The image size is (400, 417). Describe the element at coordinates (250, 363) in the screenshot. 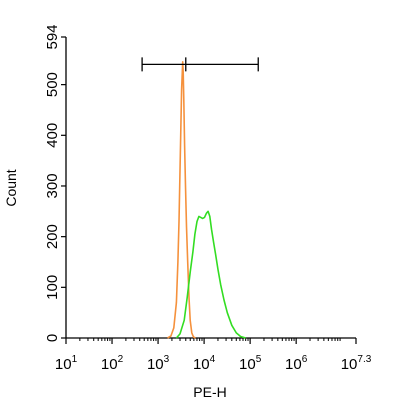

I see `x-tick-label: 10⁵` at that location.